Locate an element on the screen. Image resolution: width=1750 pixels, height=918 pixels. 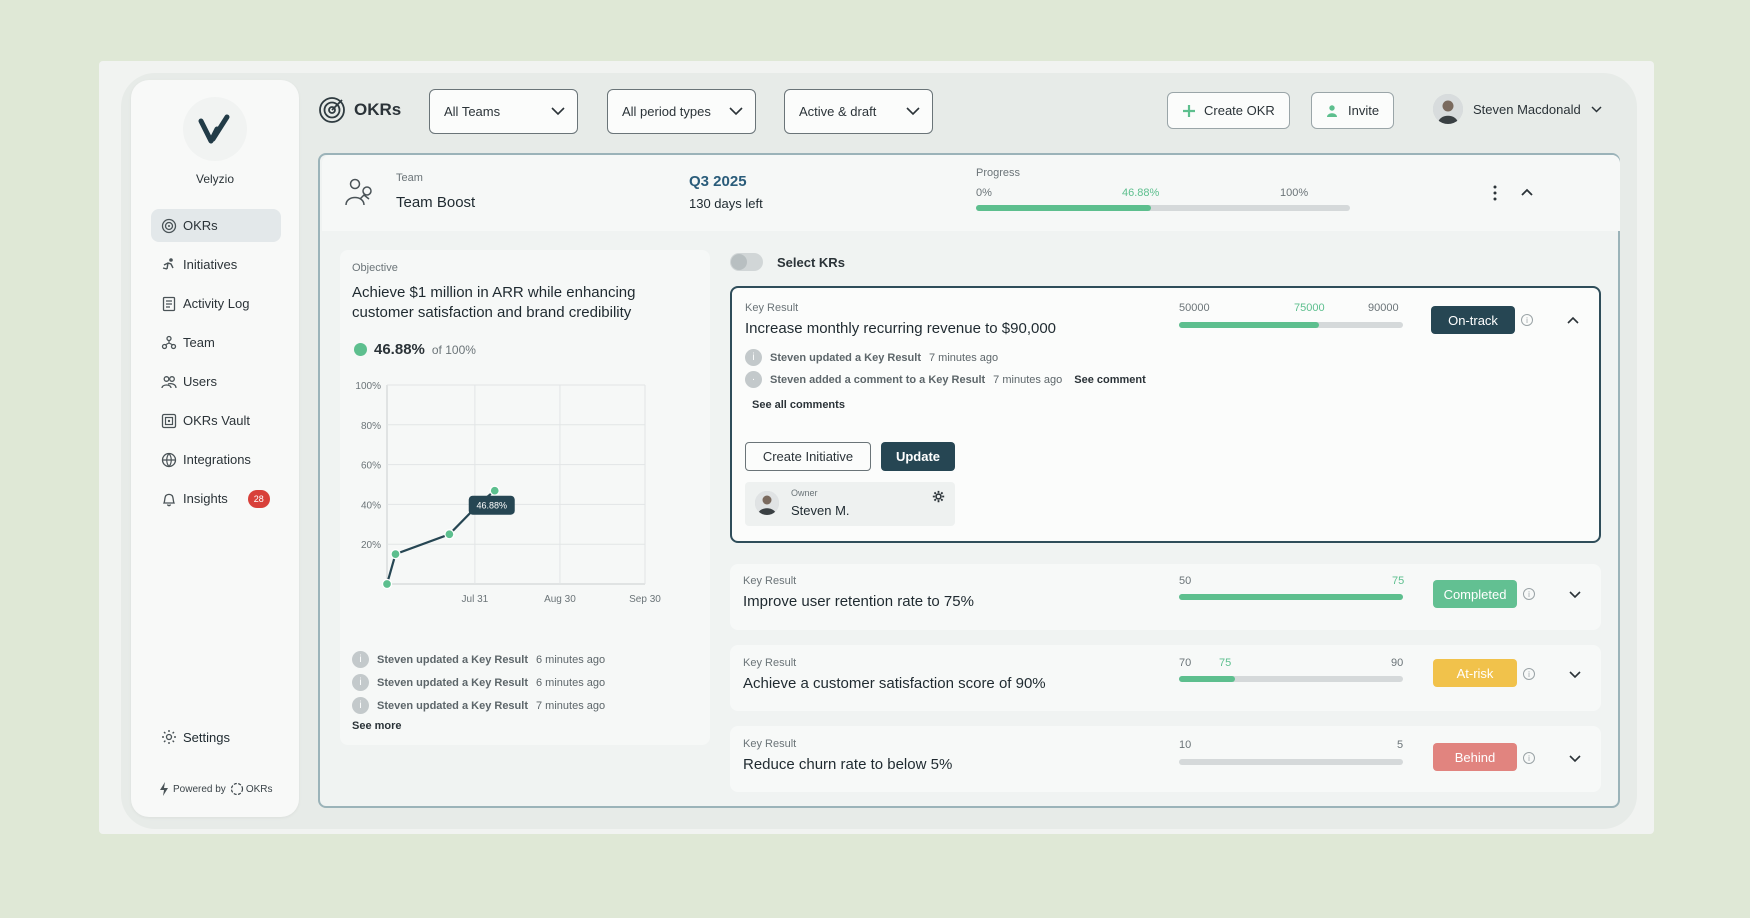
see-comment-link: See comment is located at coordinates (1110, 379).